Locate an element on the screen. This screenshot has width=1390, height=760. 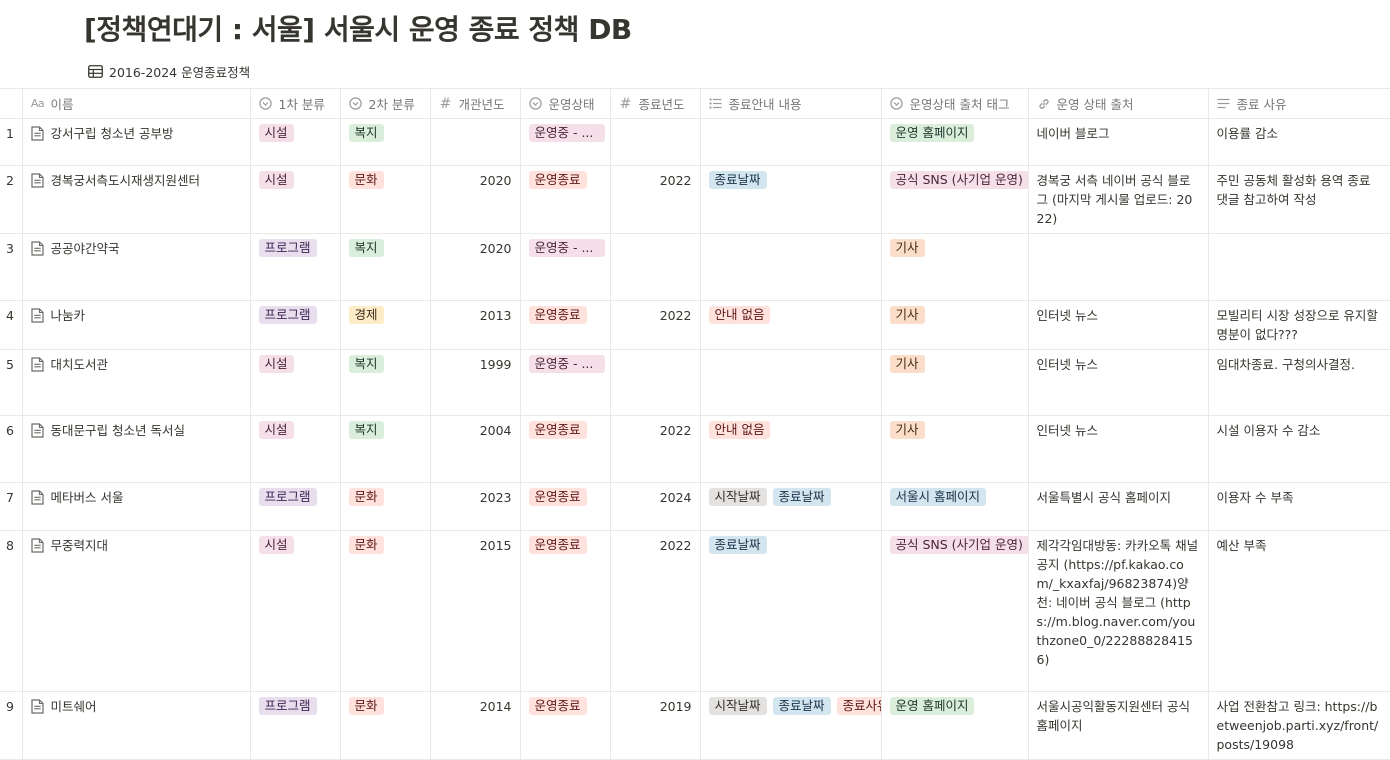
cell-name: 메타버스 서울 is located at coordinates (136, 507).